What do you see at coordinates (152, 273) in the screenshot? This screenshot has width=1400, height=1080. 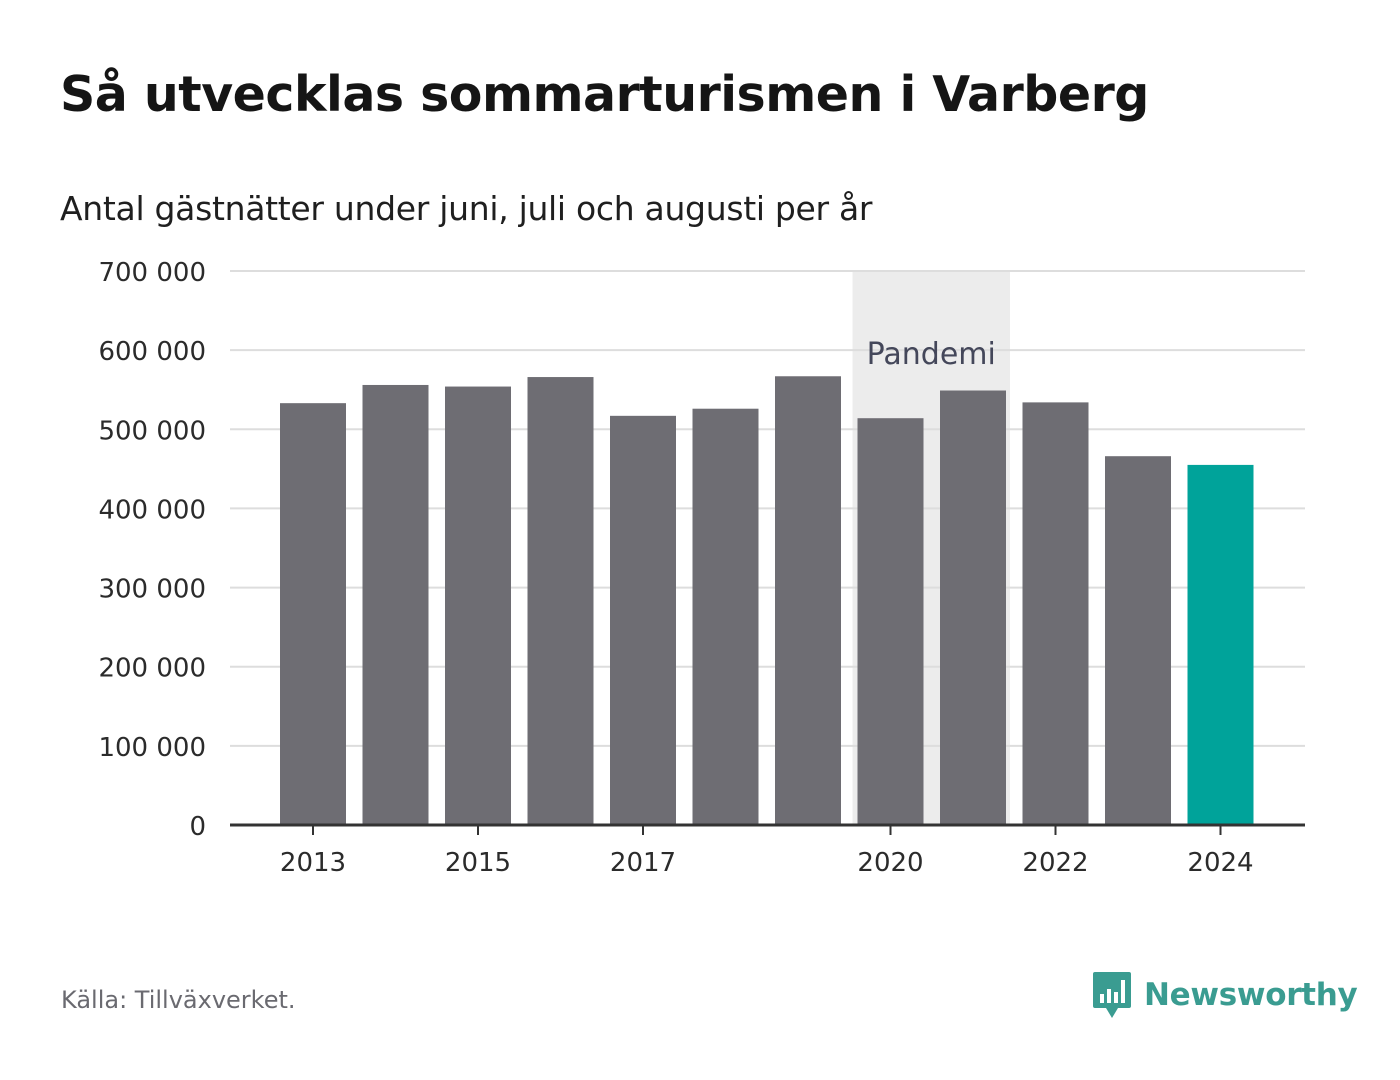 I see `y-tick-label: 700 000` at bounding box center [152, 273].